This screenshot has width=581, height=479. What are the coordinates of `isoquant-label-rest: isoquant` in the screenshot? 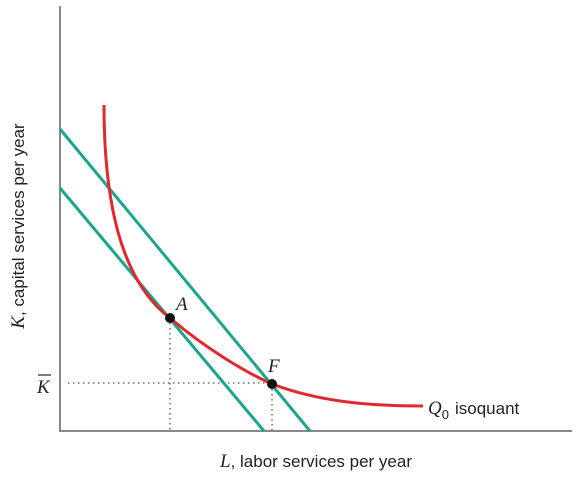 It's located at (487, 408).